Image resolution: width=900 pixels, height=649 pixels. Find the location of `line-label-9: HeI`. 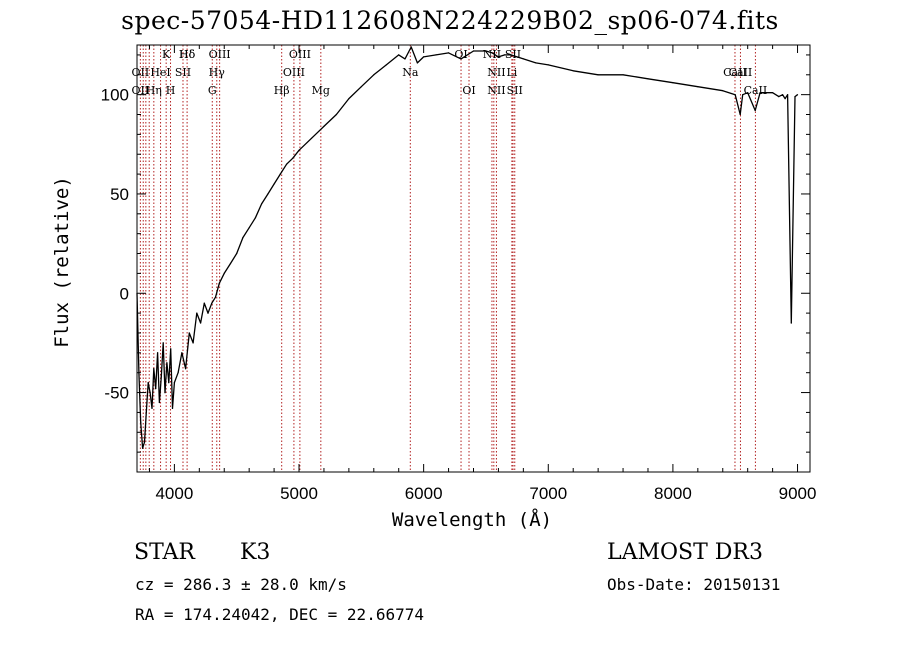

line-label-9: HeI is located at coordinates (160, 72).